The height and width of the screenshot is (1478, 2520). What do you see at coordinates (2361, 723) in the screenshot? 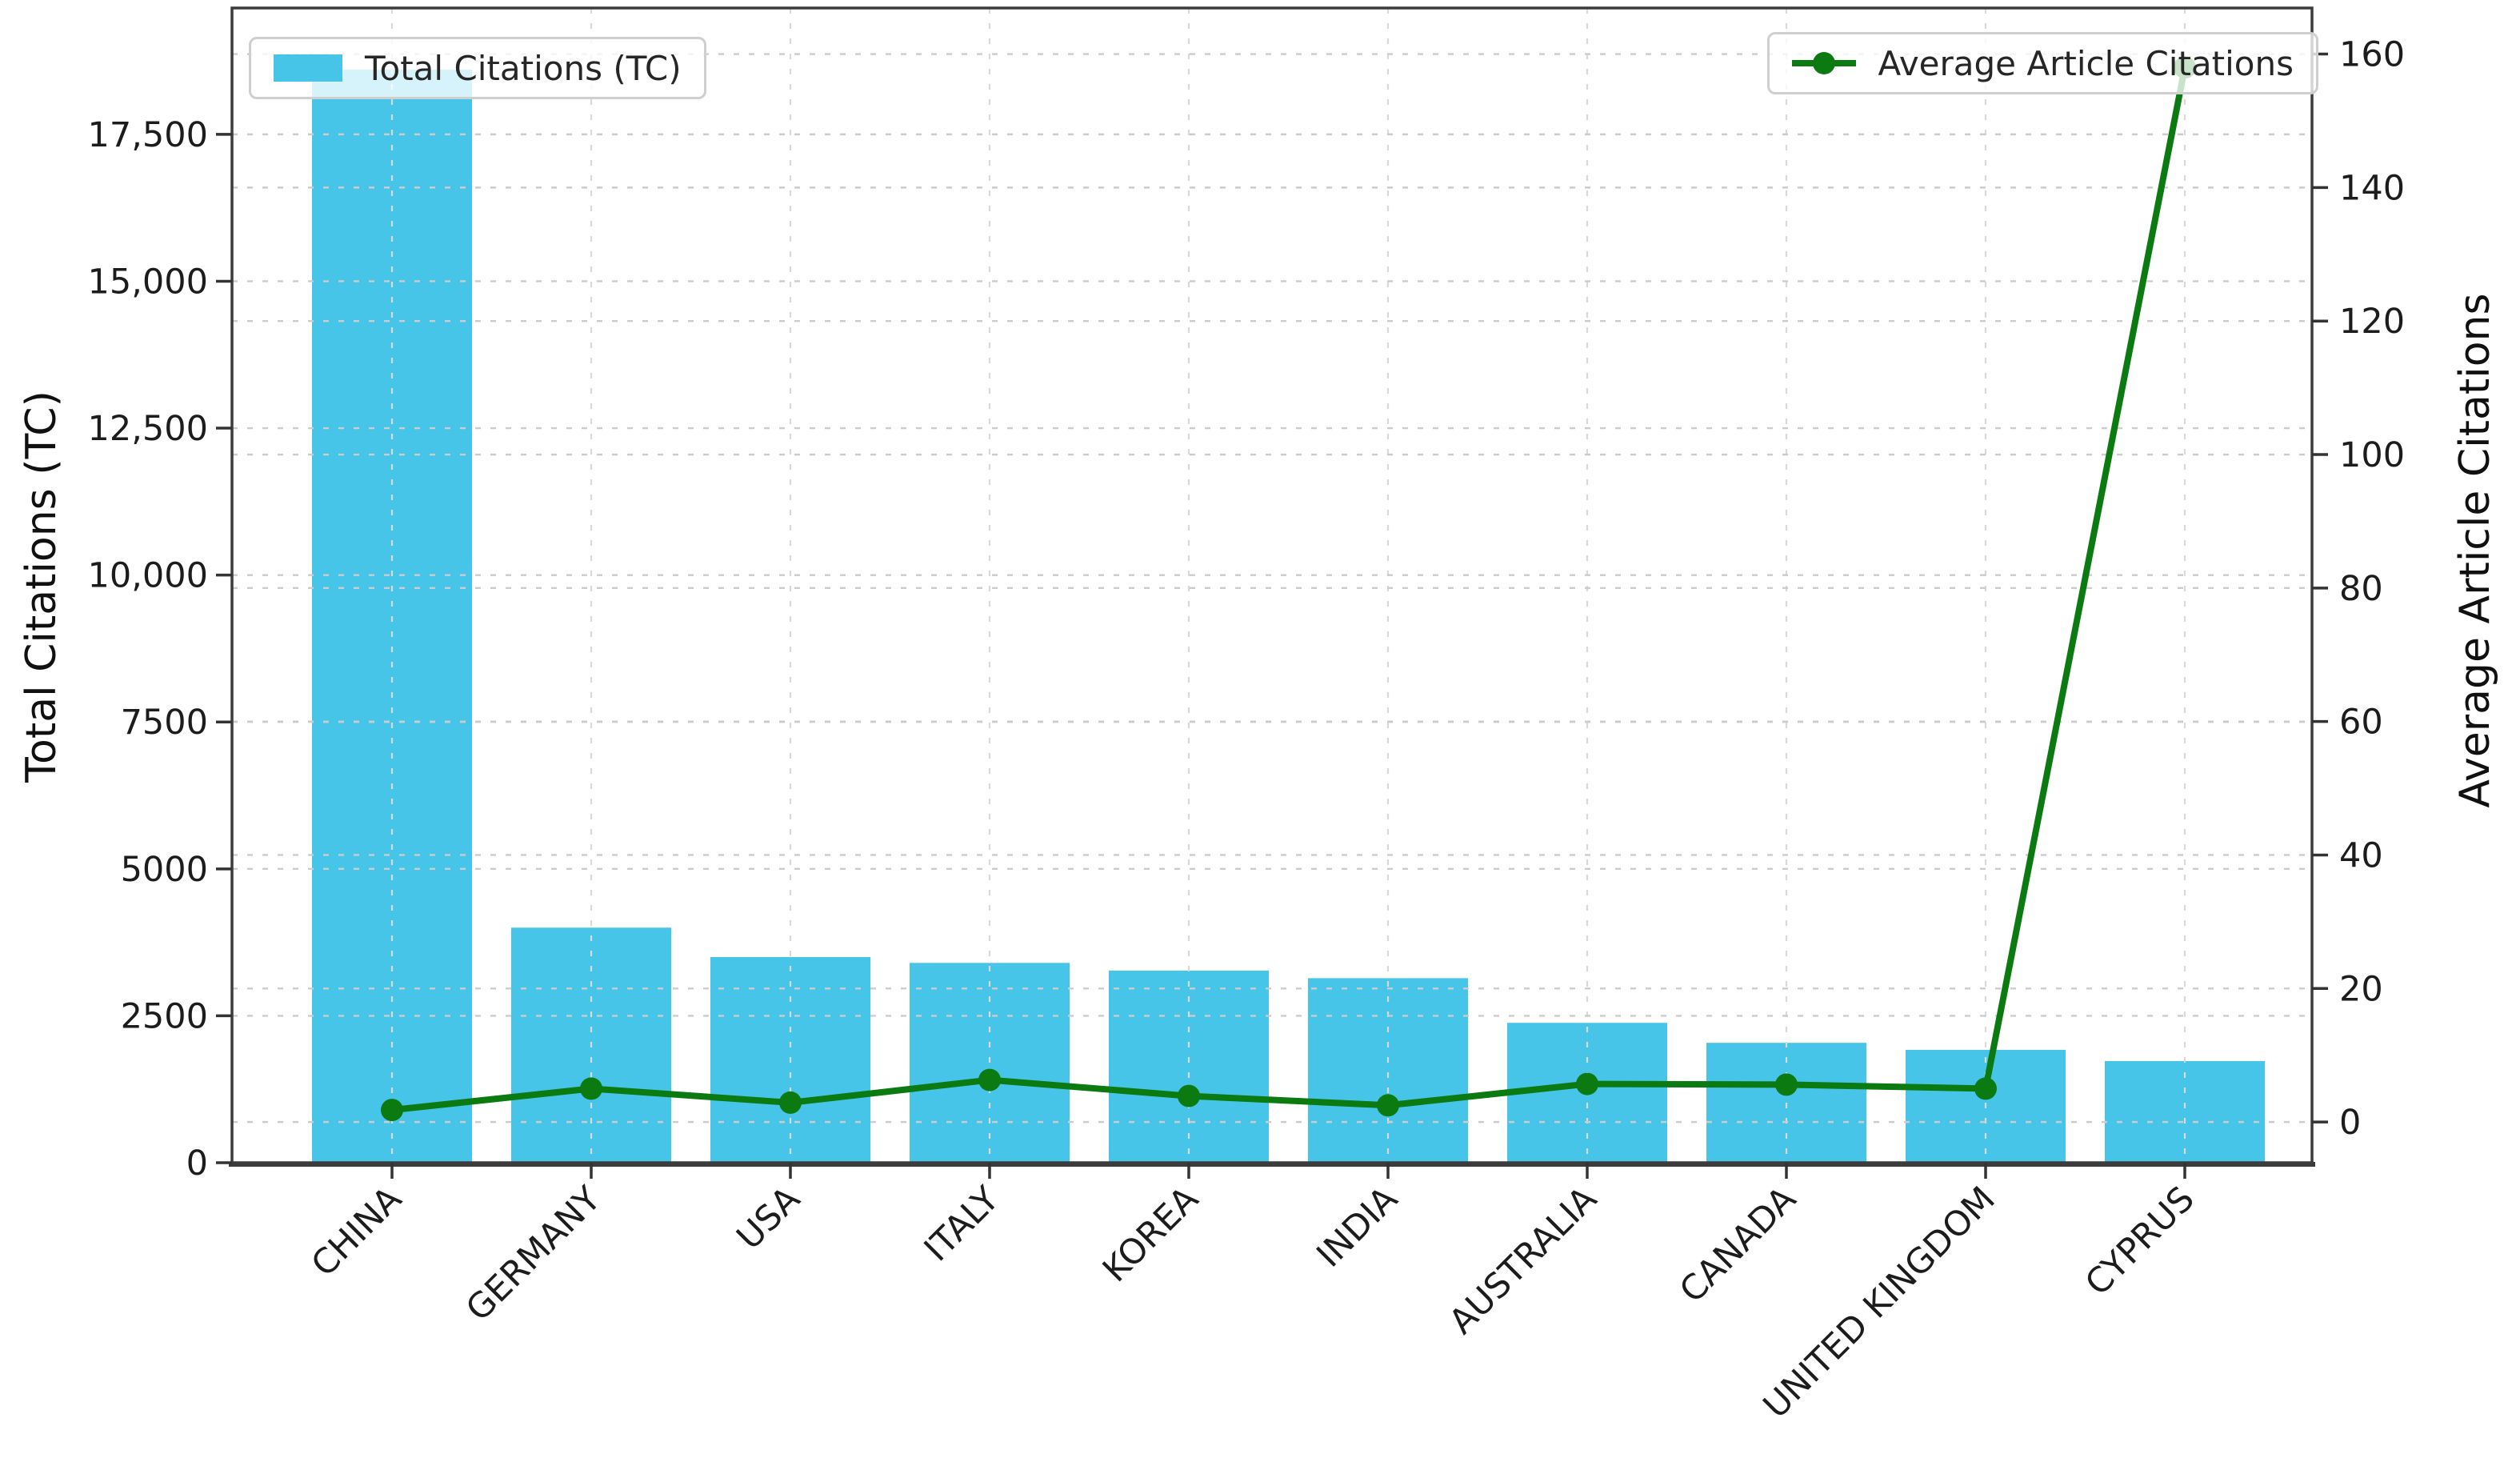
I see `right-tick-label: 60` at bounding box center [2361, 723].